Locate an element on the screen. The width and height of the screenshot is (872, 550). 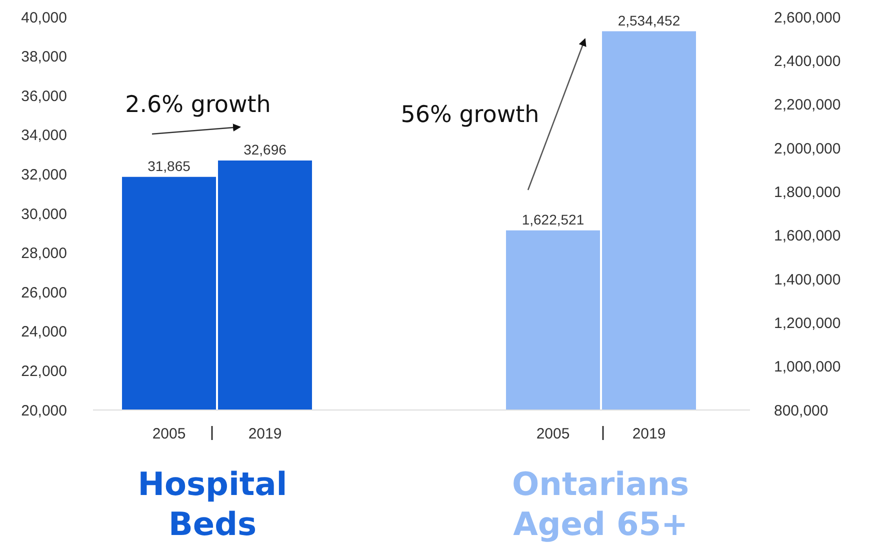
data-label: 31,865 is located at coordinates (169, 166).